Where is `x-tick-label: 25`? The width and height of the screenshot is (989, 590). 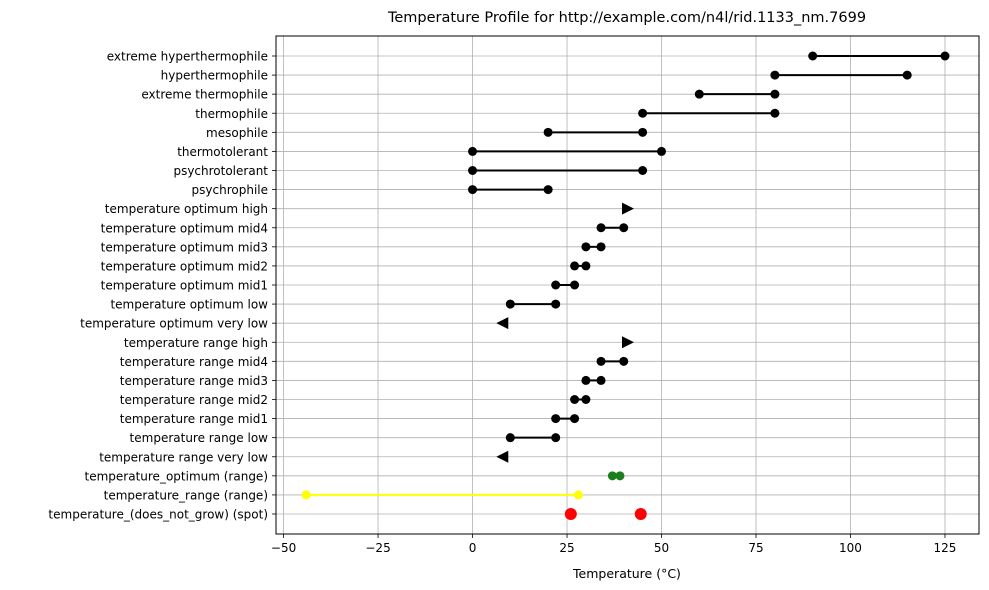 x-tick-label: 25 is located at coordinates (566, 548).